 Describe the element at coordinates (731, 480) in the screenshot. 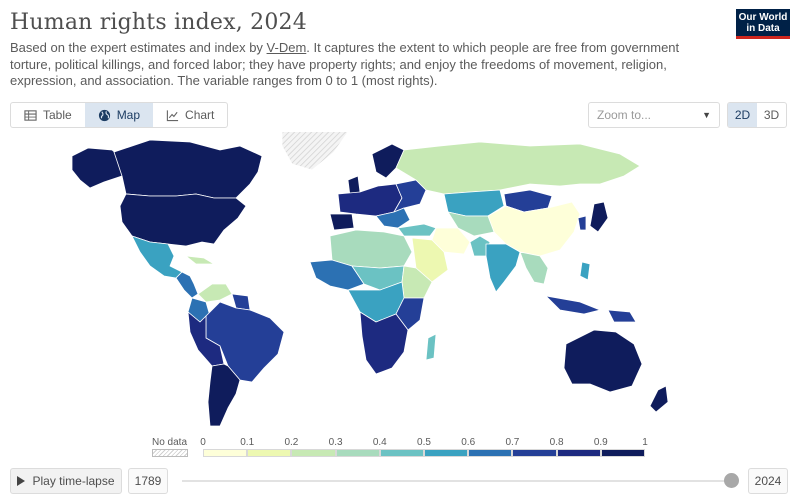

I see `timeline-handle` at that location.